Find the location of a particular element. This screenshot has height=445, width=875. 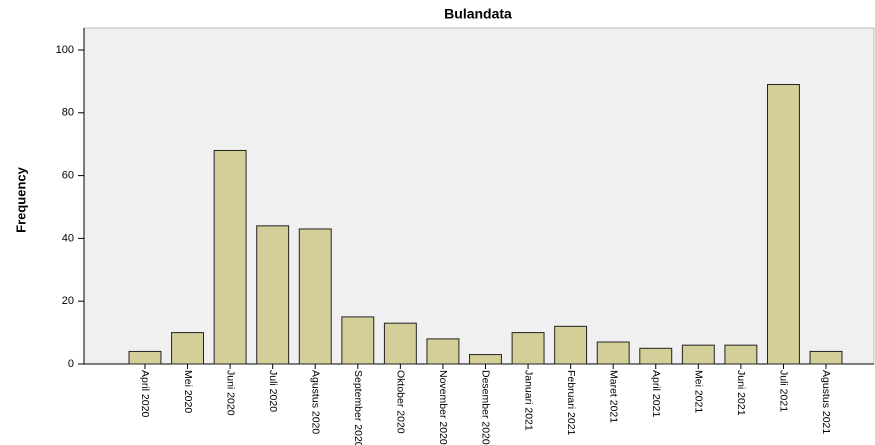

x-tick-label: Maret 2021 is located at coordinates (613, 396).